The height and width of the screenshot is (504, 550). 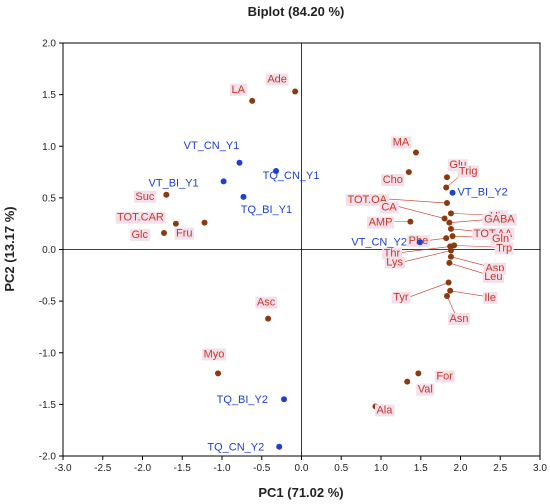 I want to click on variable-point-gaba, so click(x=449, y=222).